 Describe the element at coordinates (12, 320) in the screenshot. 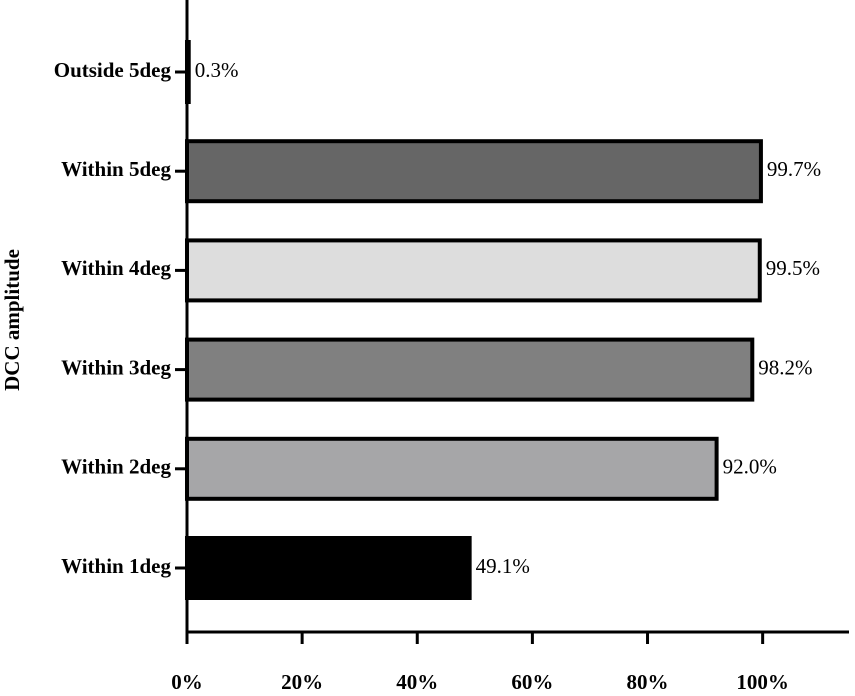

I see `y-axis-label: DCC amplitude` at that location.